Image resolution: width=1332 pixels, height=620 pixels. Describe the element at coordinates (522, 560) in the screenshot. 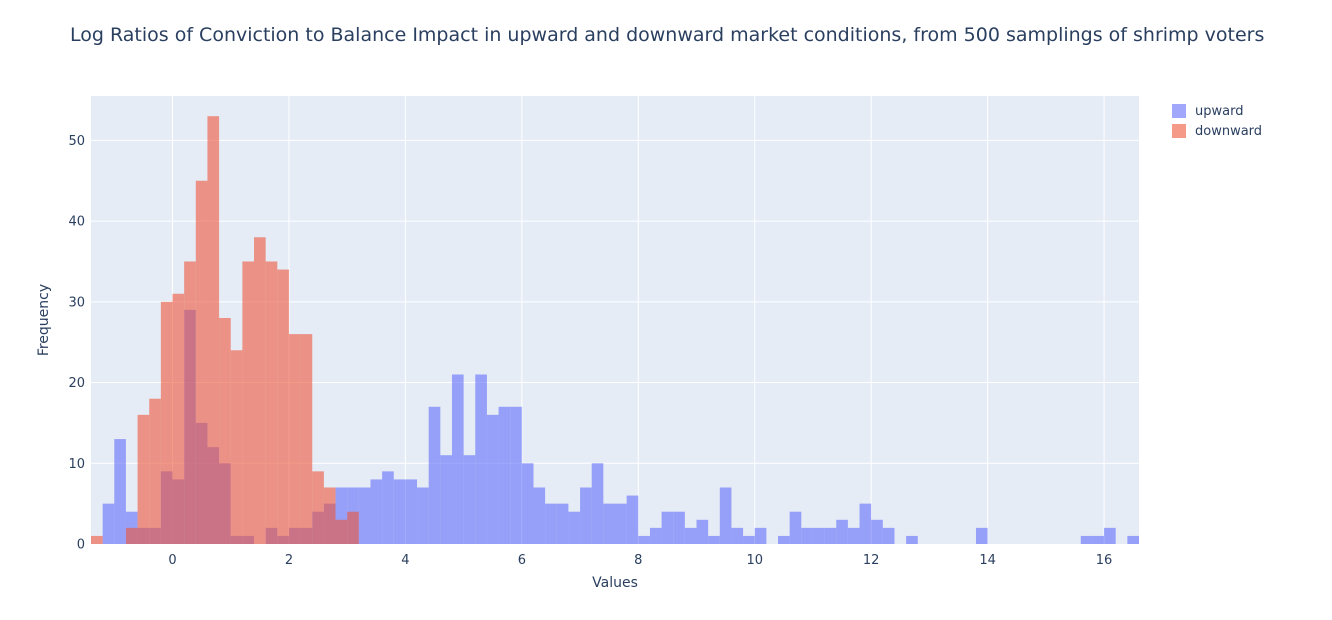

I see `x-tick-label: 6` at that location.